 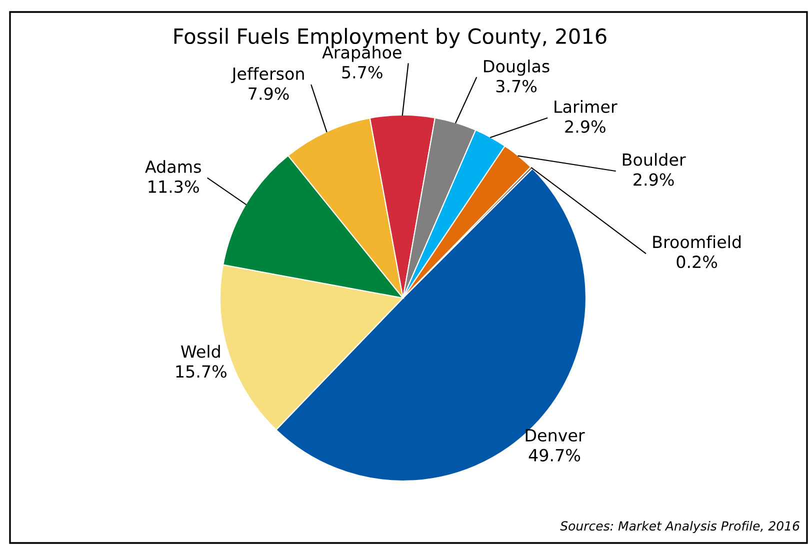 I want to click on slice-label: Larimer, so click(x=586, y=106).